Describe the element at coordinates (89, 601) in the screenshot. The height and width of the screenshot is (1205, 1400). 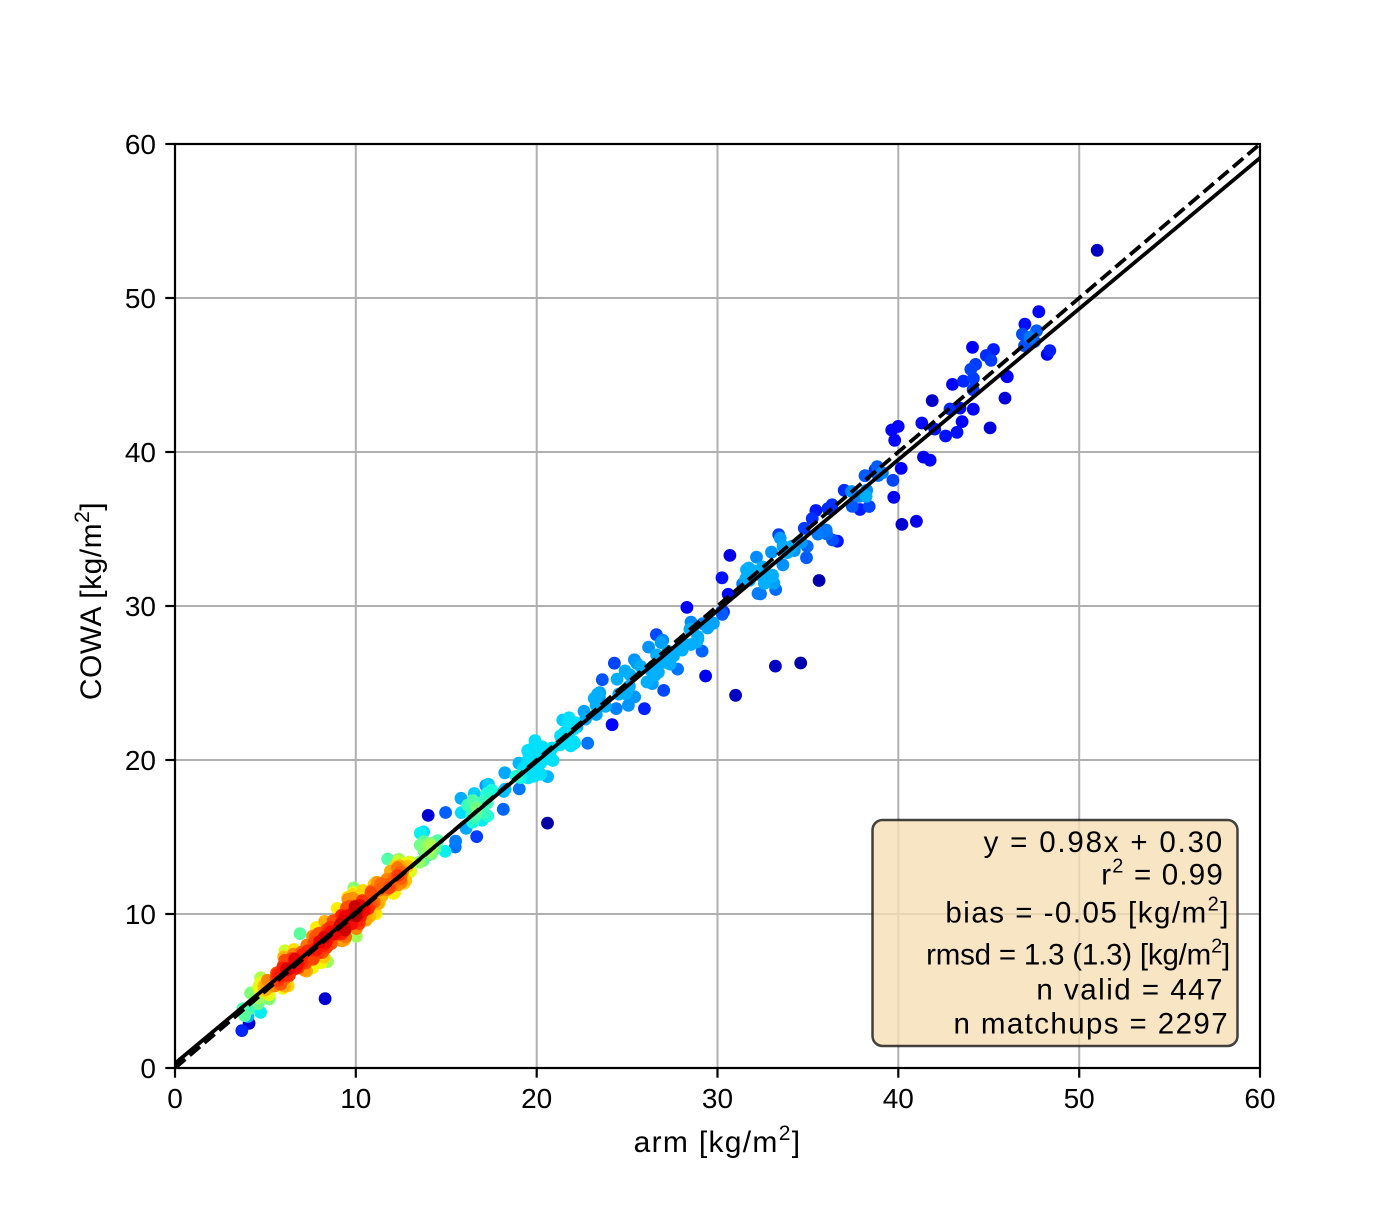
I see `svg-text: COWA [kg/m2]` at that location.